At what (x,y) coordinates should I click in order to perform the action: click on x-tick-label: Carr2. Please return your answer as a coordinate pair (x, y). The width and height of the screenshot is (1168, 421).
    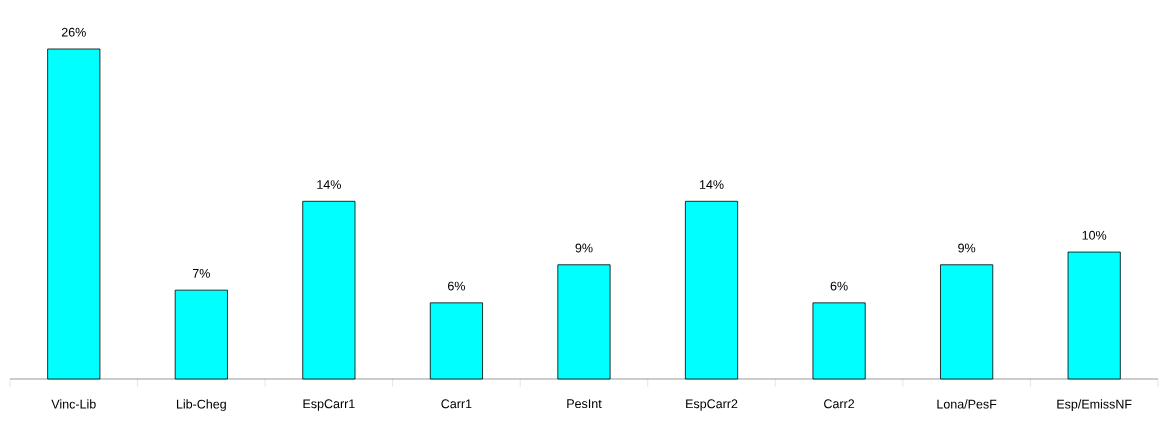
    Looking at the image, I should click on (839, 404).